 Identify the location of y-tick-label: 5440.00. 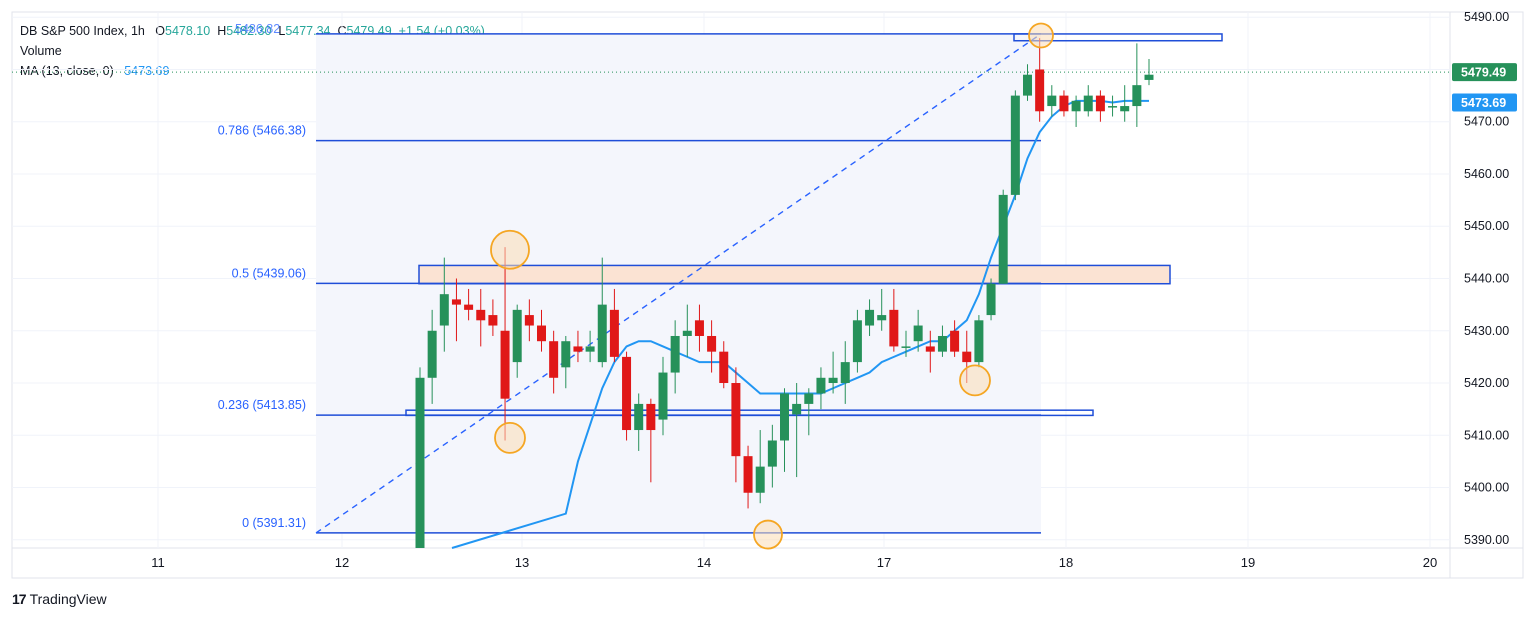
(1486, 279).